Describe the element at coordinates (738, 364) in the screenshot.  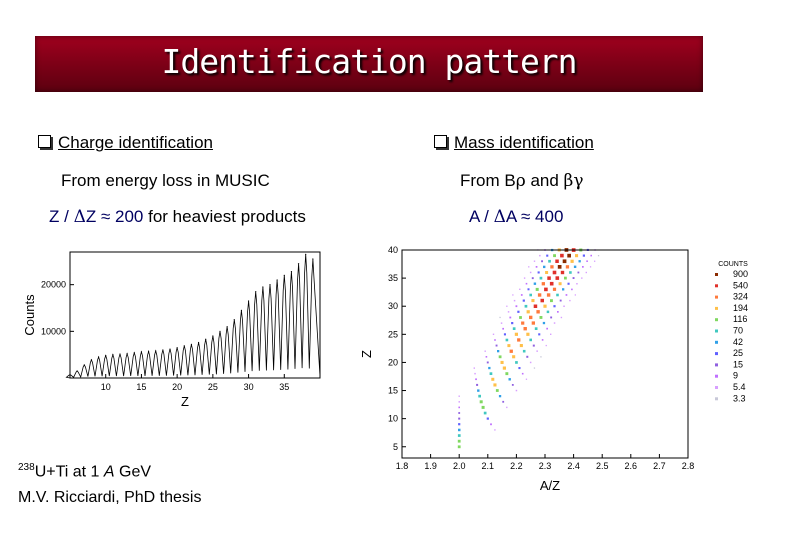
I see `legend-label: 15` at that location.